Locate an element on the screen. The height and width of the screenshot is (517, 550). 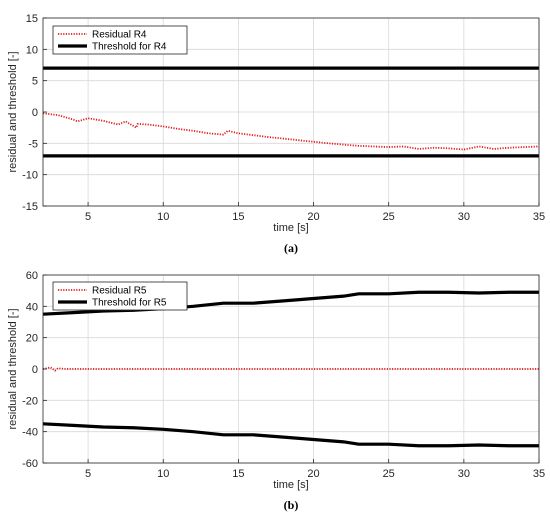
y-tick-label-6: 15 is located at coordinates (32, 19).